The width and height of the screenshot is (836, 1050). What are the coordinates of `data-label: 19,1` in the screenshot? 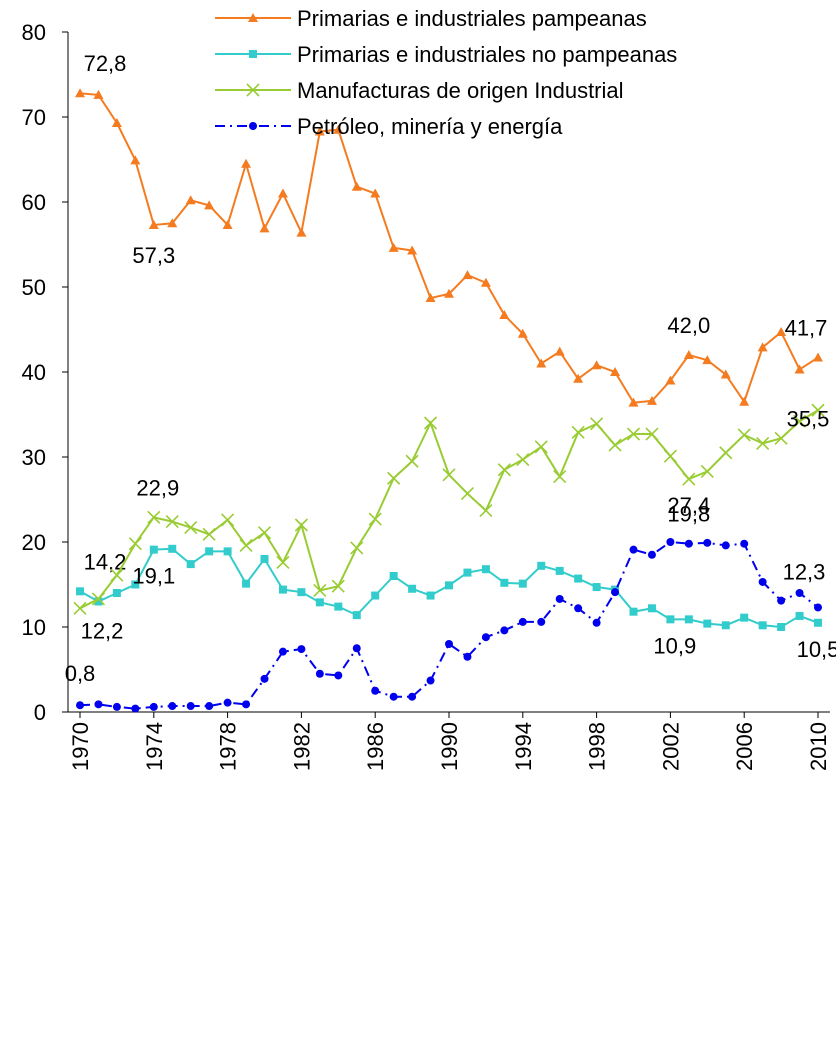 It's located at (153, 576).